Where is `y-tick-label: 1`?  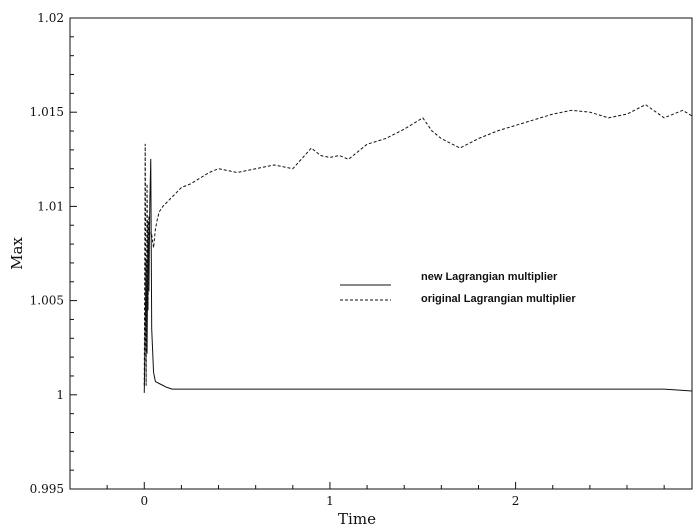 y-tick-label: 1 is located at coordinates (60, 395).